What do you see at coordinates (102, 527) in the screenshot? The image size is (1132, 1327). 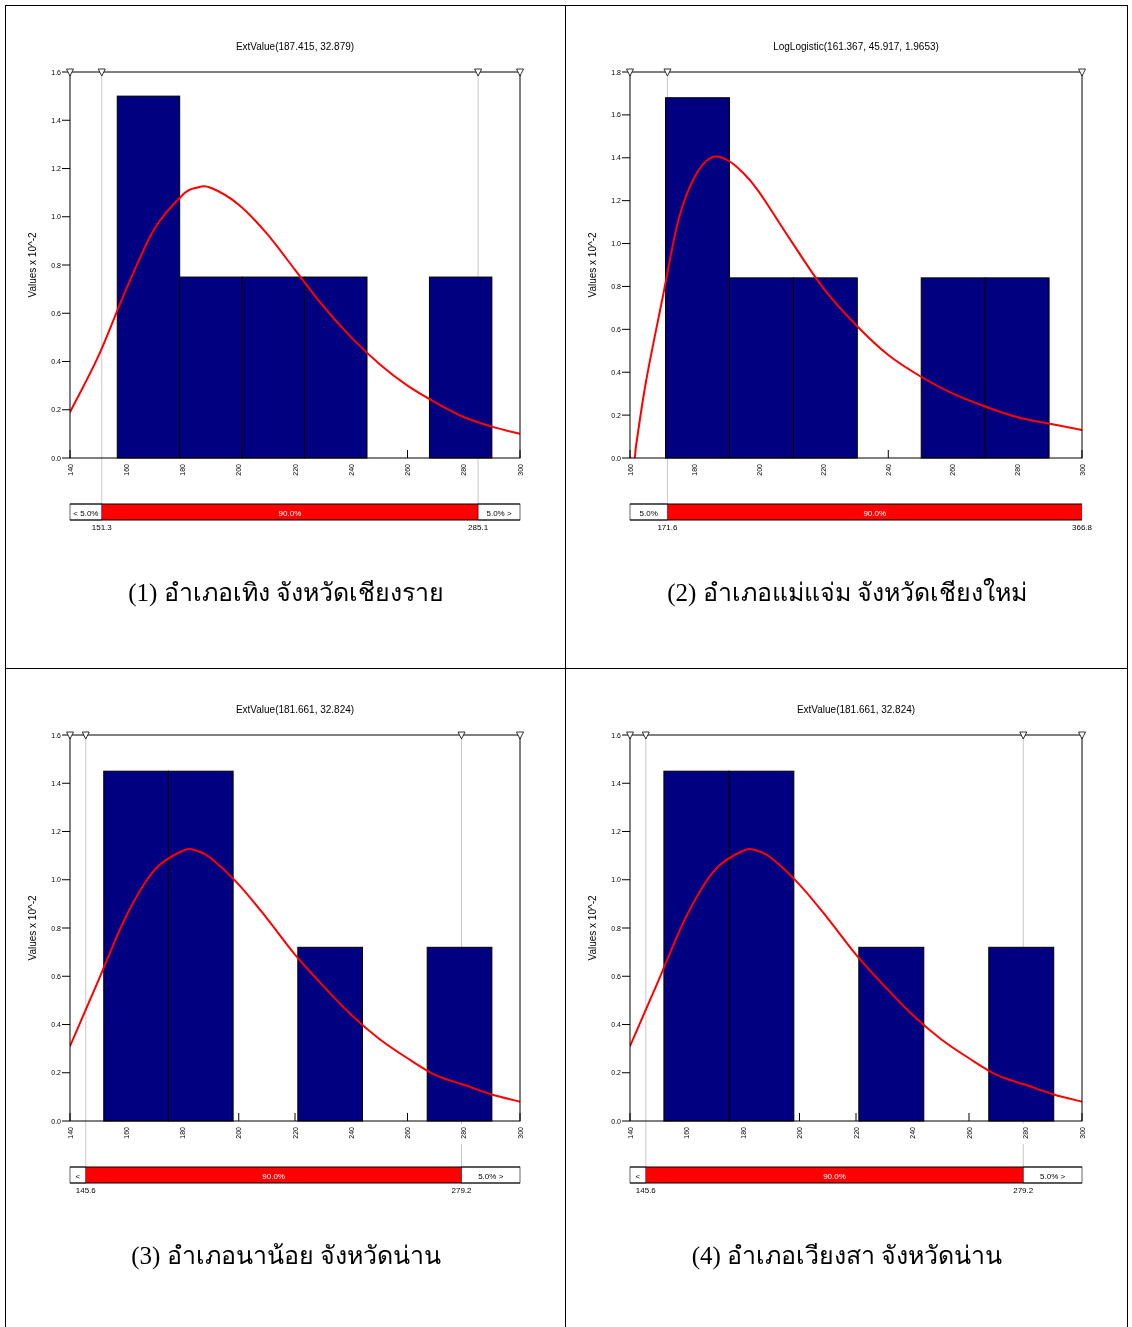 I see `ref-line-label: 151.3` at bounding box center [102, 527].